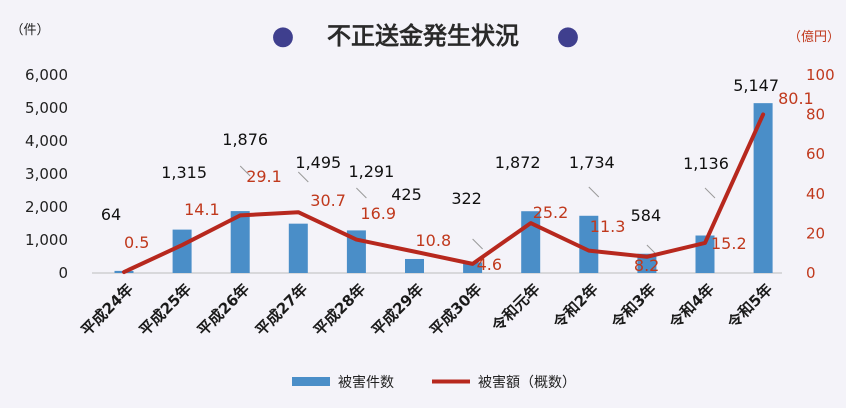  I want to click on line-value-label: 8.2, so click(646, 265).